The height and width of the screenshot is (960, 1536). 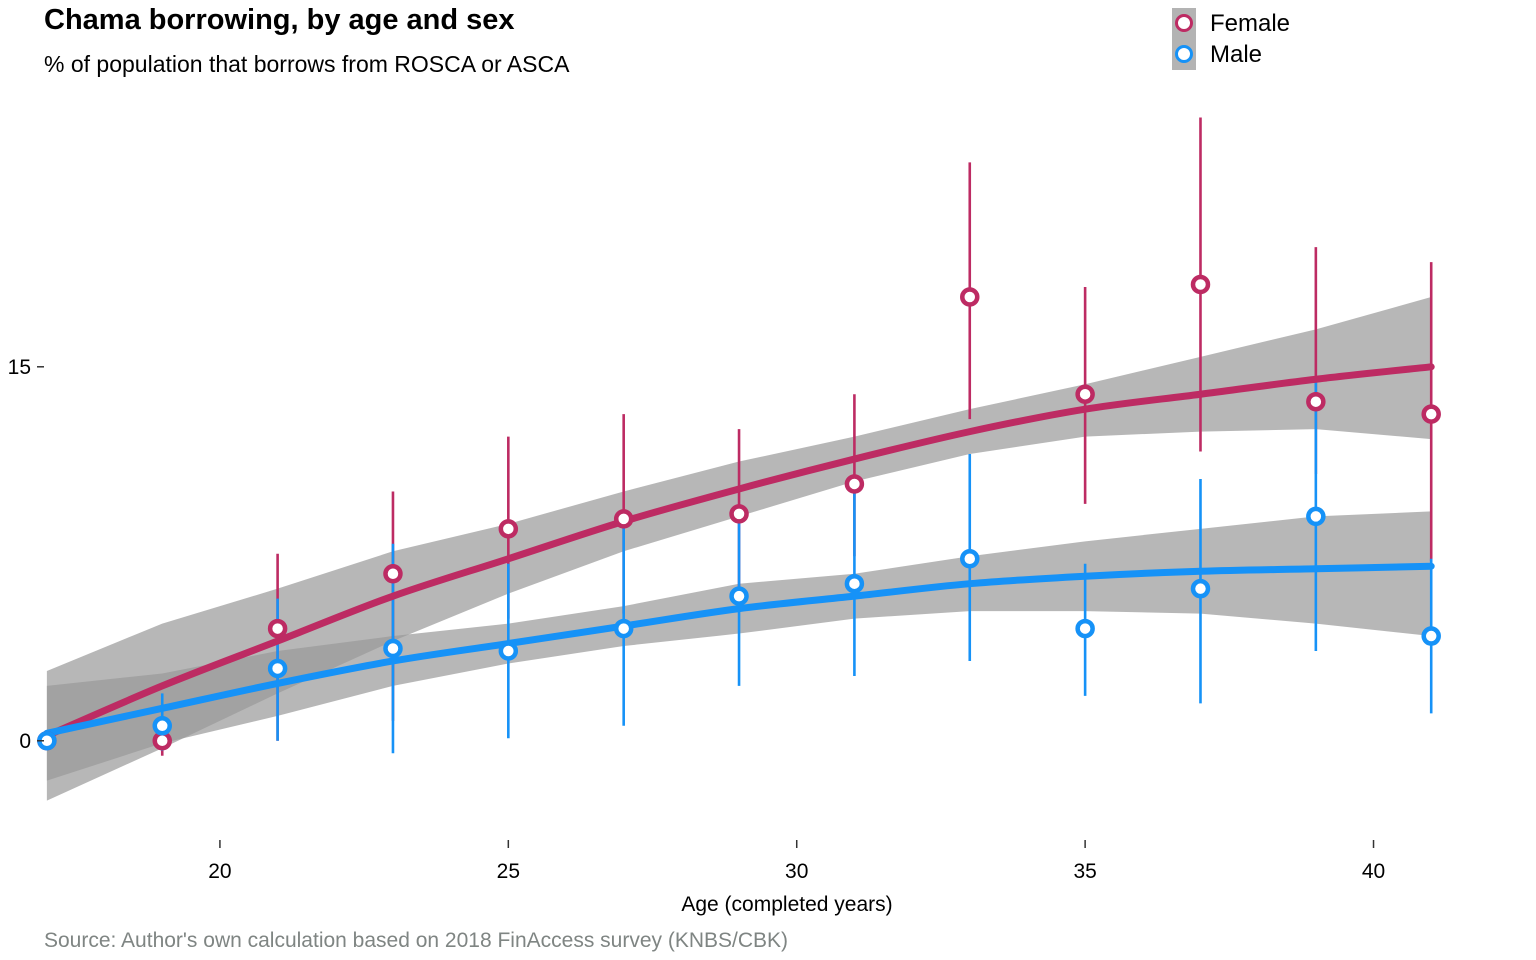 What do you see at coordinates (219, 871) in the screenshot?
I see `x-tick-label: 20` at bounding box center [219, 871].